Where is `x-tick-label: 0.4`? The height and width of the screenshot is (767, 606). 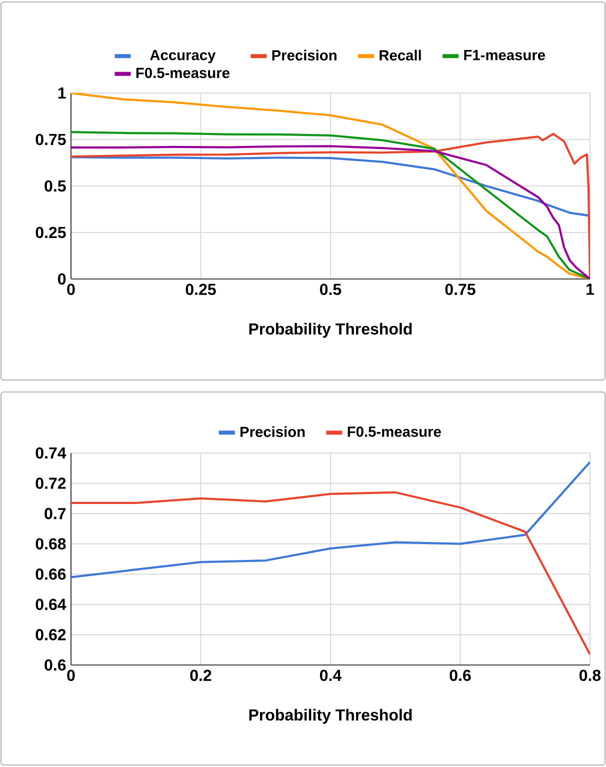 x-tick-label: 0.4 is located at coordinates (331, 676).